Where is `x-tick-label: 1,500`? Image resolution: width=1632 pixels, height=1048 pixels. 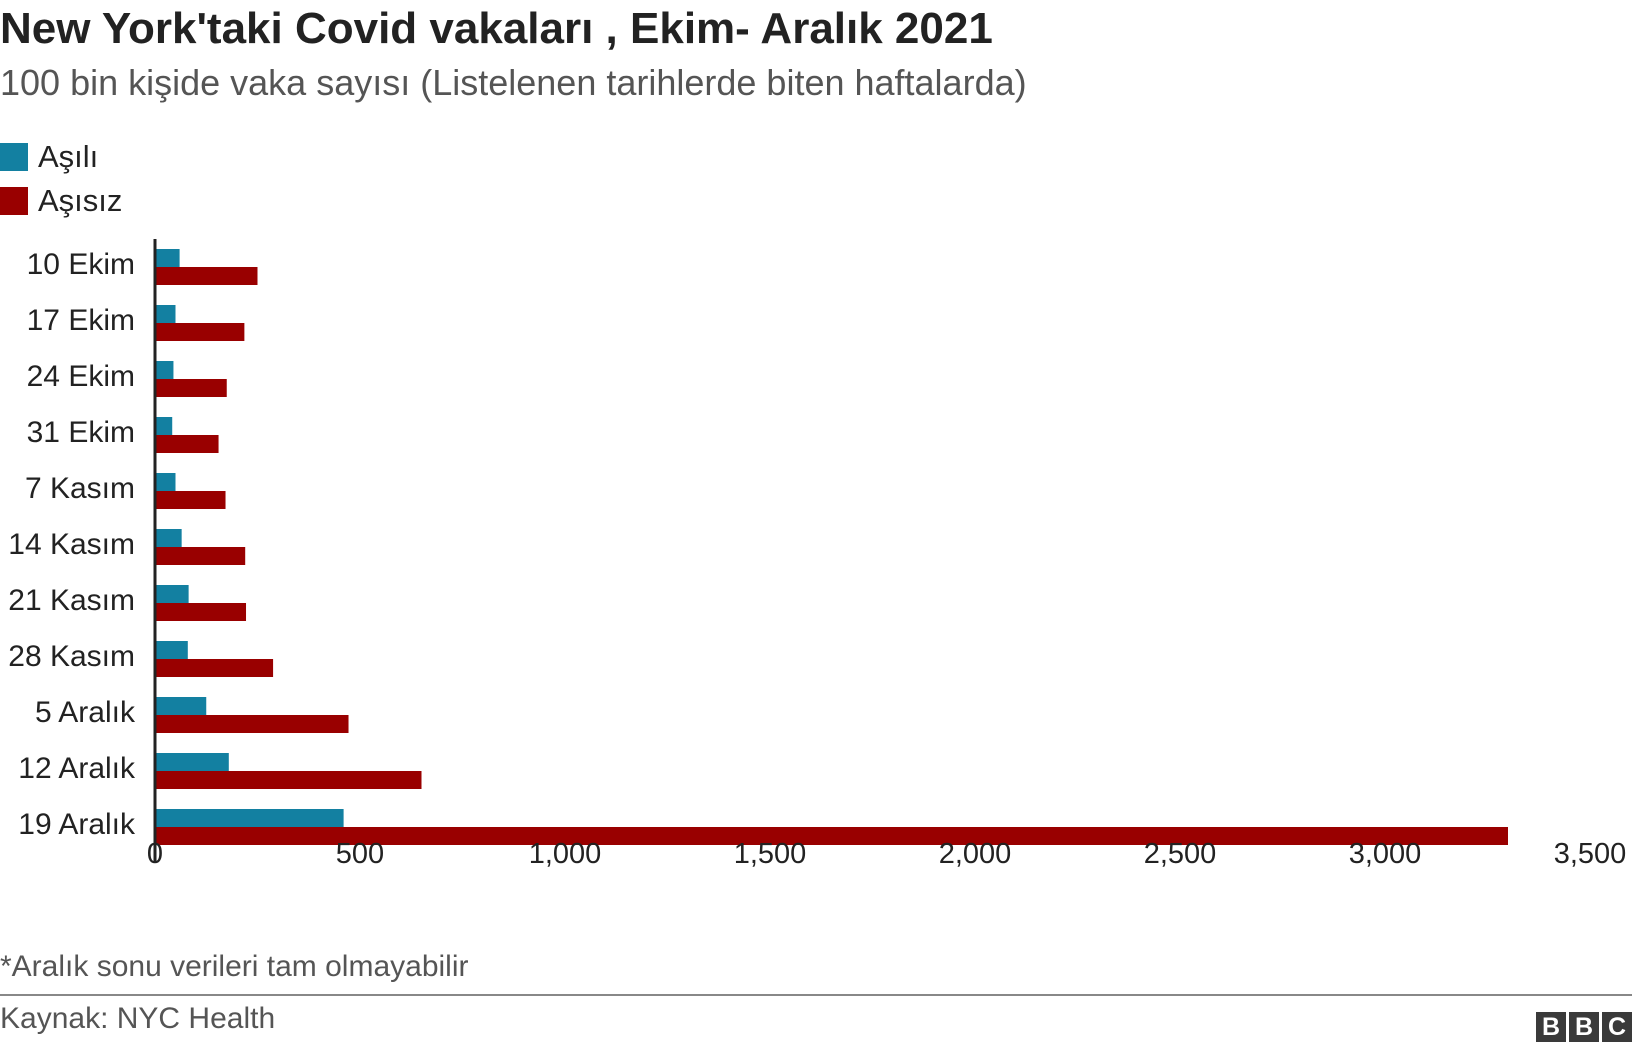
x-tick-label: 1,500 is located at coordinates (770, 854).